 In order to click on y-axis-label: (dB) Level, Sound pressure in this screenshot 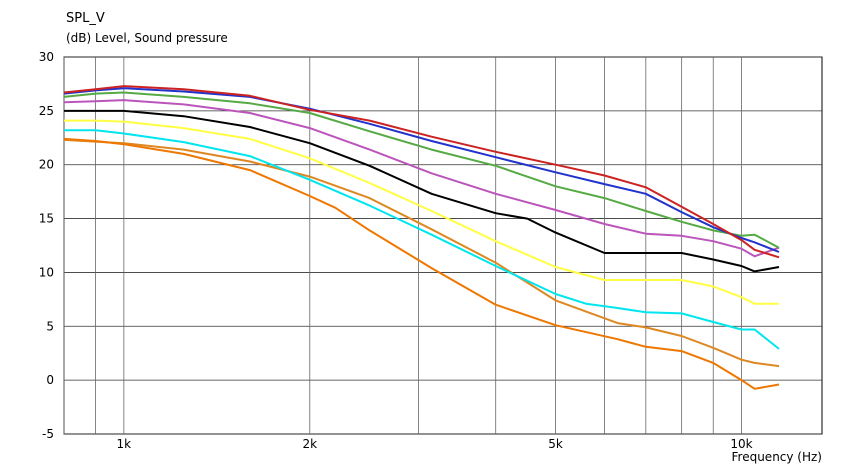, I will do `click(147, 38)`.